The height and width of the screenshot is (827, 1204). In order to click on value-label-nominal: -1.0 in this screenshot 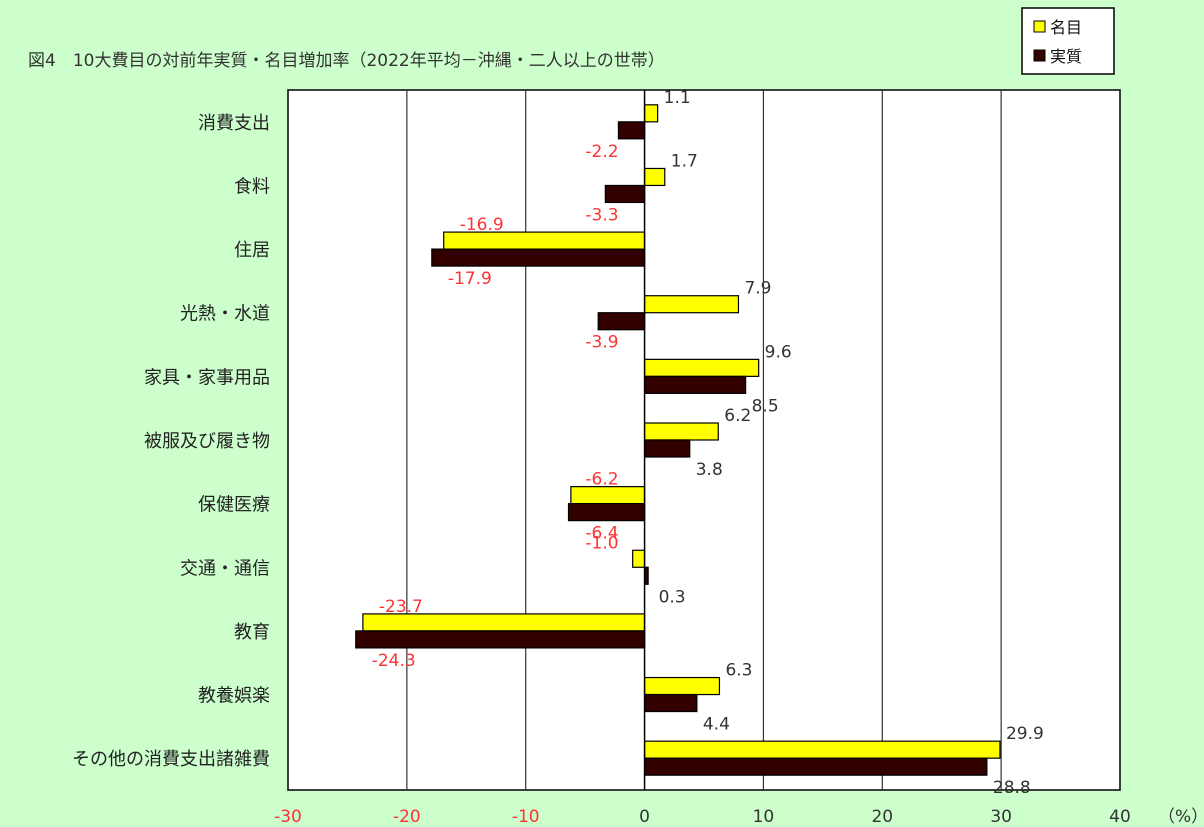, I will do `click(601, 543)`.